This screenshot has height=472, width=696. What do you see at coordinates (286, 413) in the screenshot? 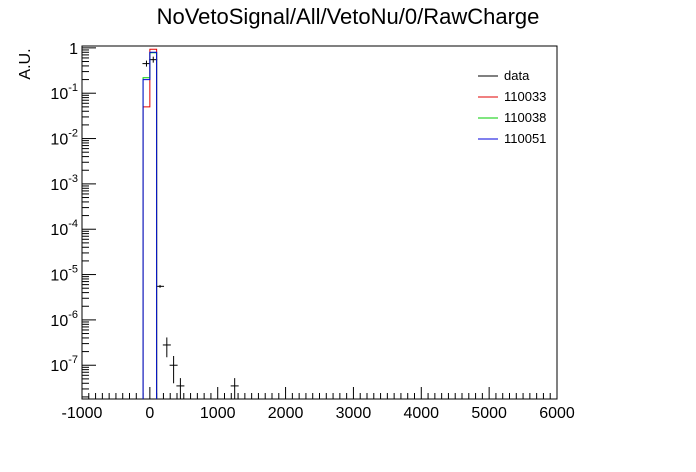
I see `x-tick-label: 2000` at bounding box center [286, 413].